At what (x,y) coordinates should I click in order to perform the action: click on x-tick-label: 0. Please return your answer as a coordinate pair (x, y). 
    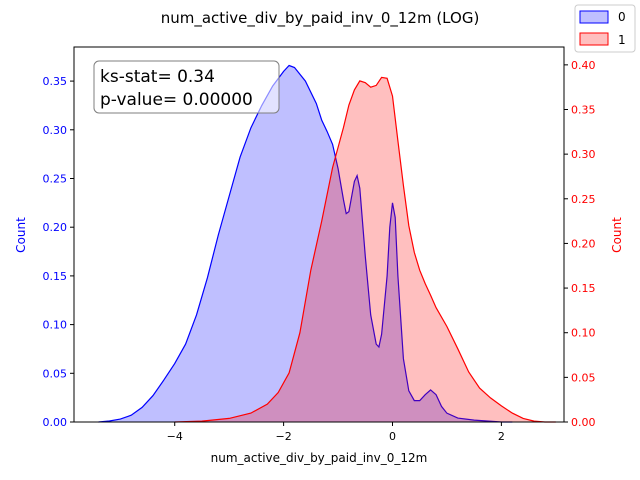
    Looking at the image, I should click on (392, 436).